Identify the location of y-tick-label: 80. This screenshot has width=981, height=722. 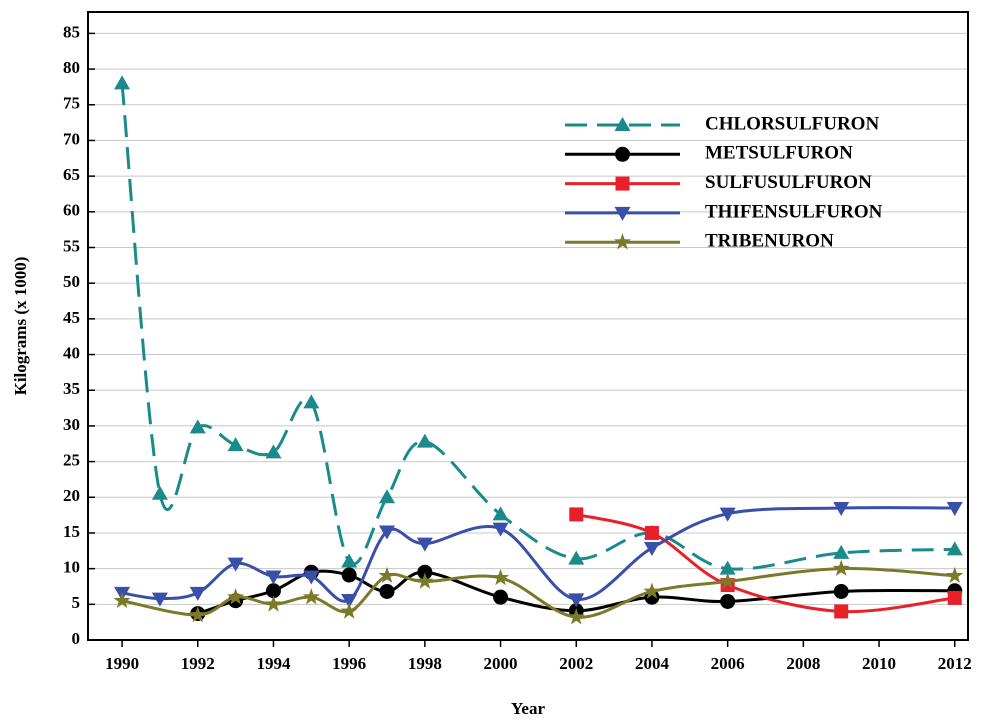
(71, 67).